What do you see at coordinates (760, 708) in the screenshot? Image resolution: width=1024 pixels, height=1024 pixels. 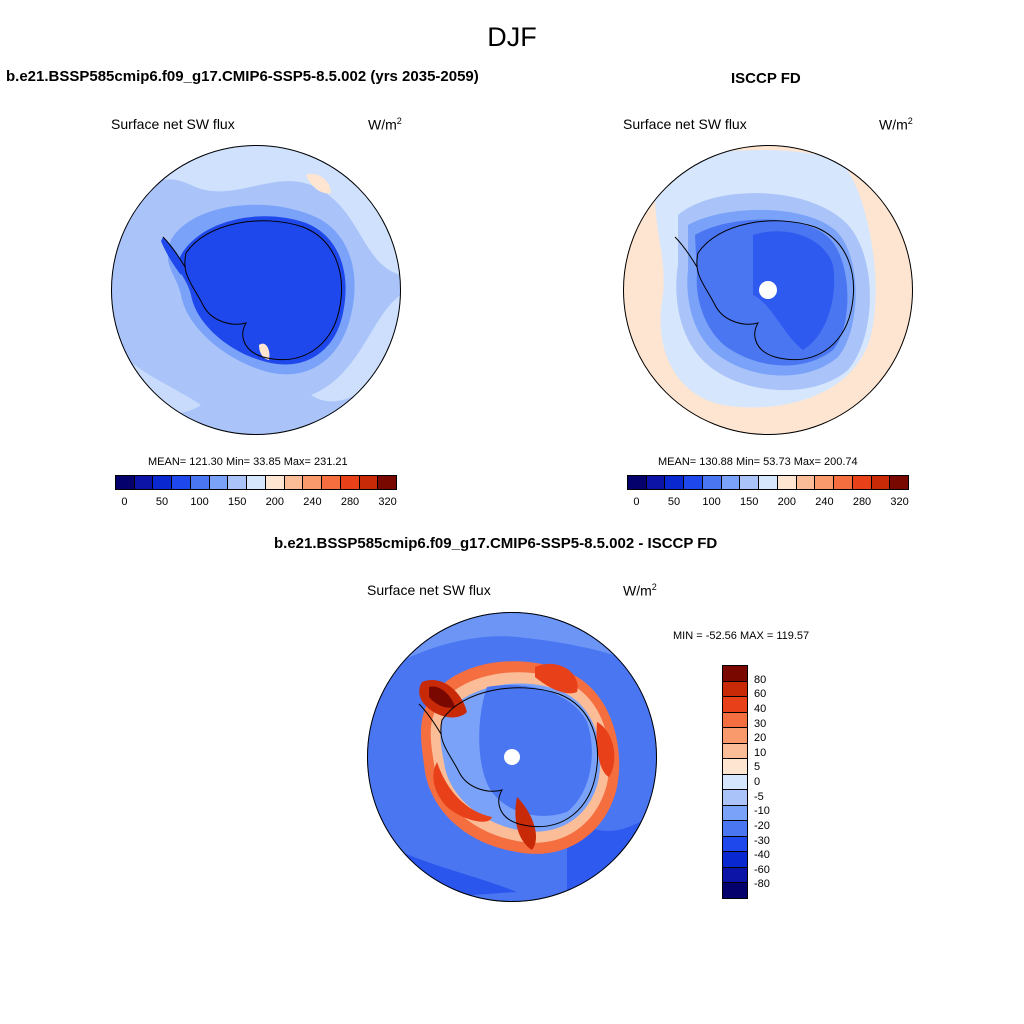 I see `colorbar-tick-label: 40` at bounding box center [760, 708].